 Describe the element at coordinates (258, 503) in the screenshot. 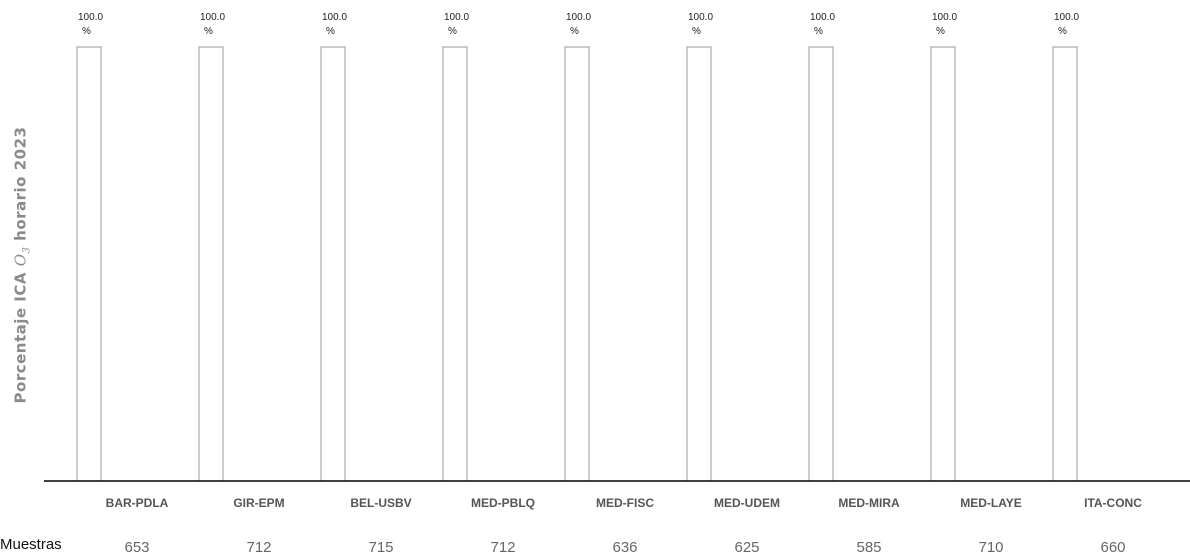

I see `x-tick-label: GIR-EPM` at that location.